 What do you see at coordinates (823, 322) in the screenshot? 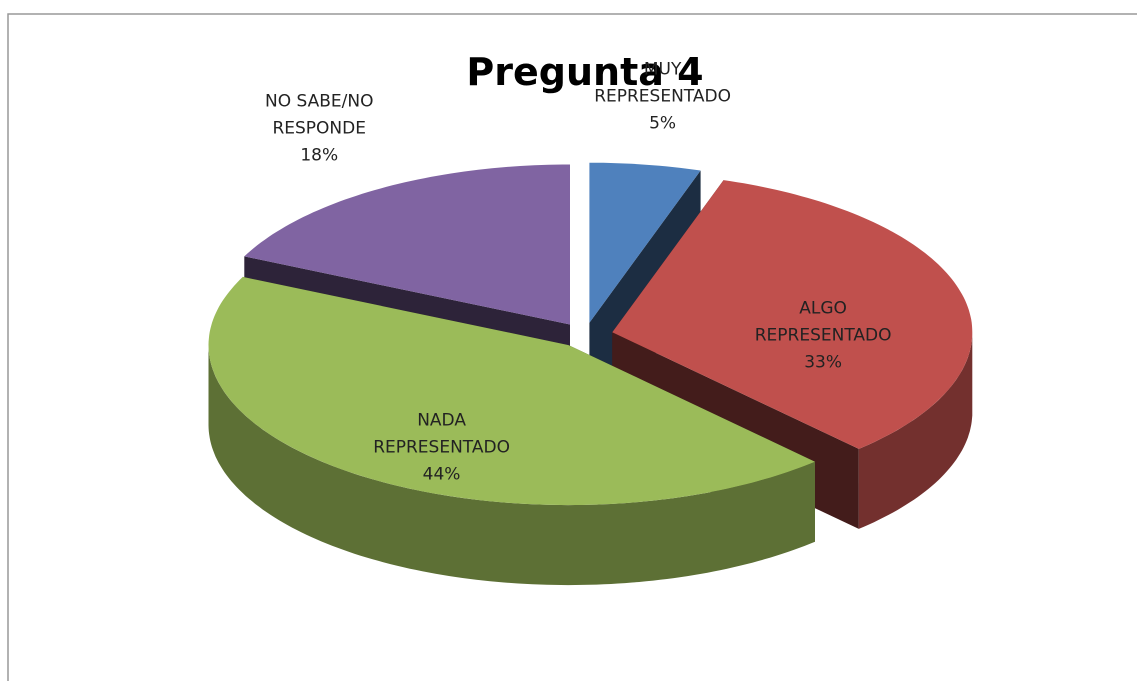
I see `category-label: ALGO REPRESENTADO` at bounding box center [823, 322].